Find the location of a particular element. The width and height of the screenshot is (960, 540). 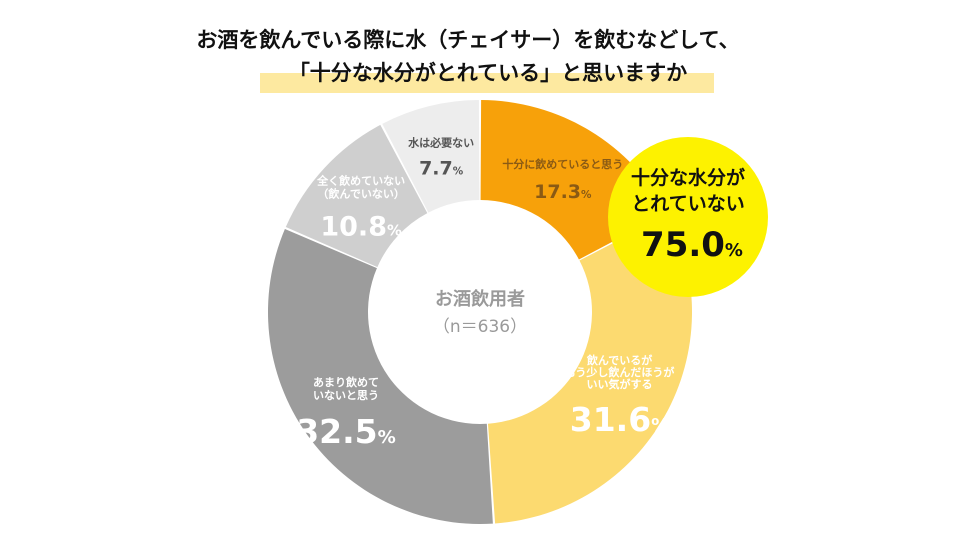

slice-label: いないと思う is located at coordinates (346, 395).